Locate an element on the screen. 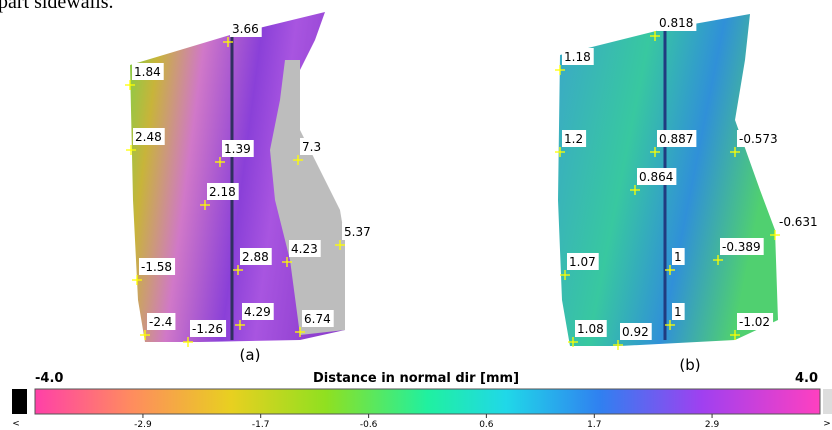 The width and height of the screenshot is (832, 430). point-label: 1.2 is located at coordinates (573, 139).